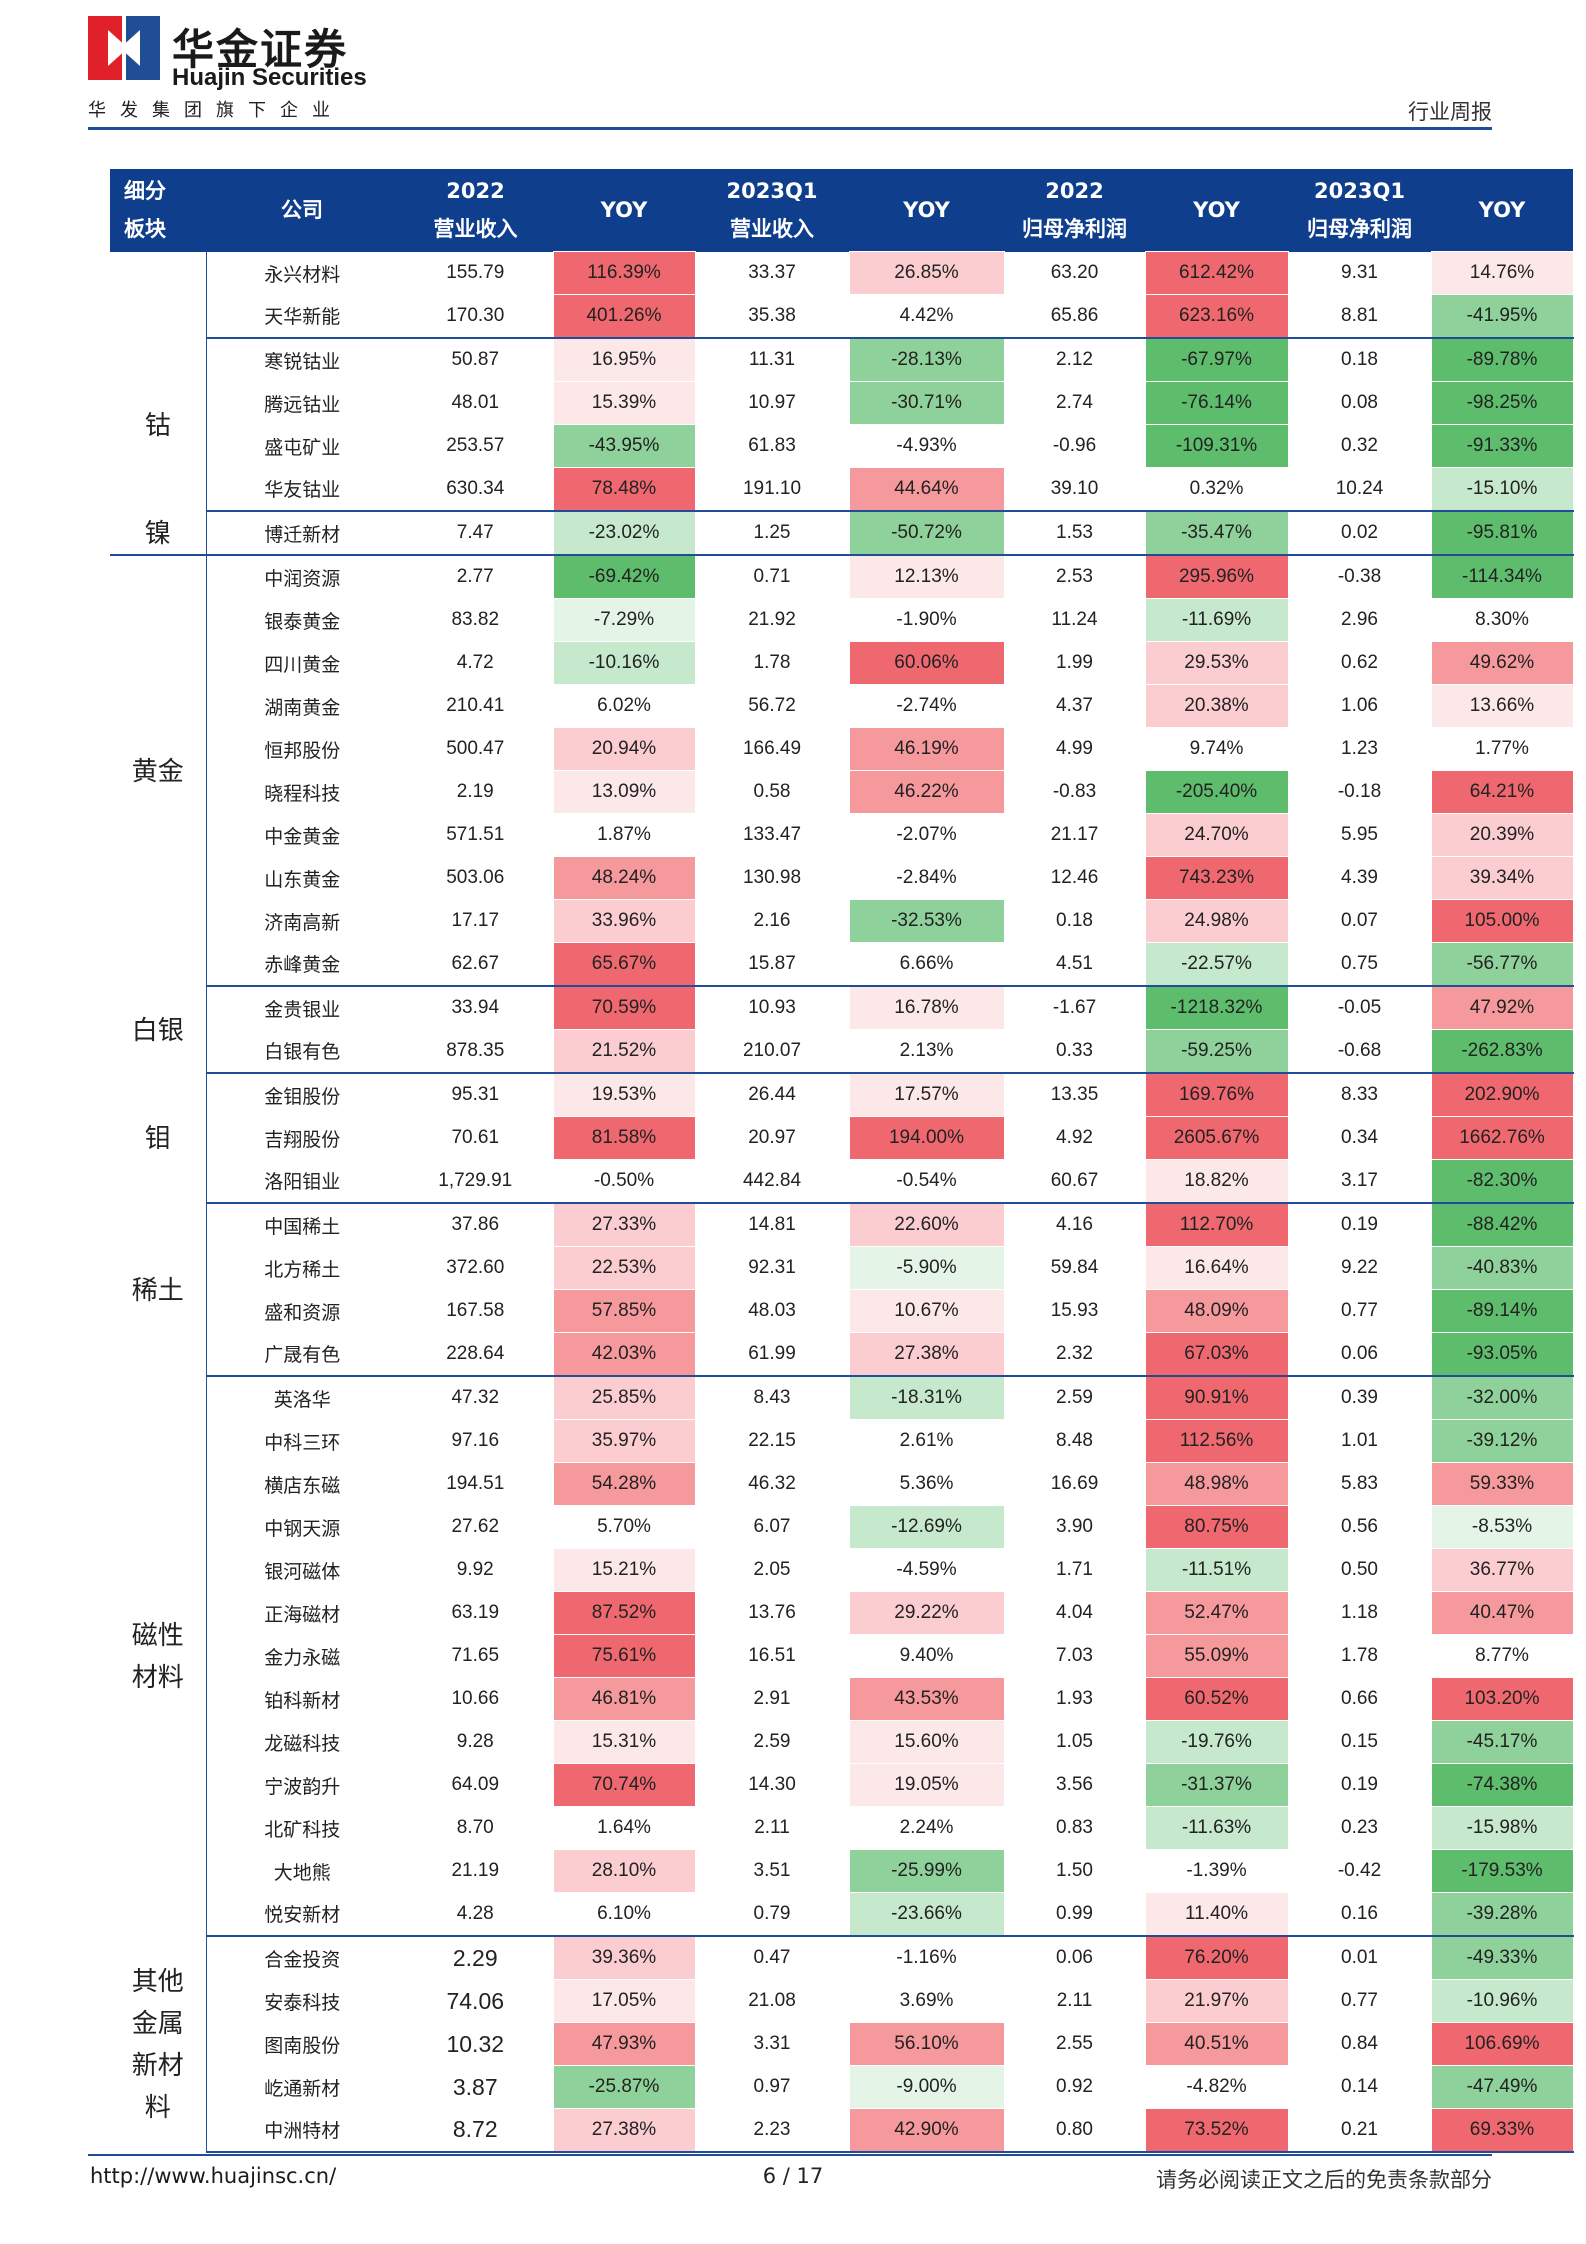 The width and height of the screenshot is (1586, 2244). What do you see at coordinates (475, 1310) in the screenshot?
I see `value-cell: 167.58` at bounding box center [475, 1310].